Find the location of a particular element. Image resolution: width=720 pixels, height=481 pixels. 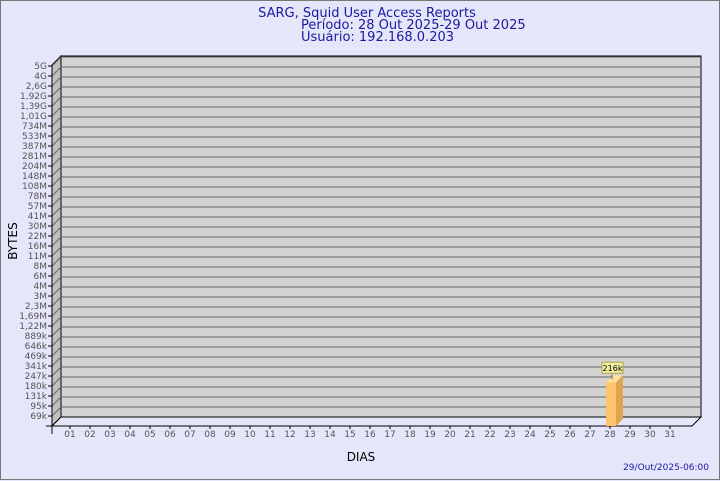

x-tick-label: 15 is located at coordinates (349, 435).